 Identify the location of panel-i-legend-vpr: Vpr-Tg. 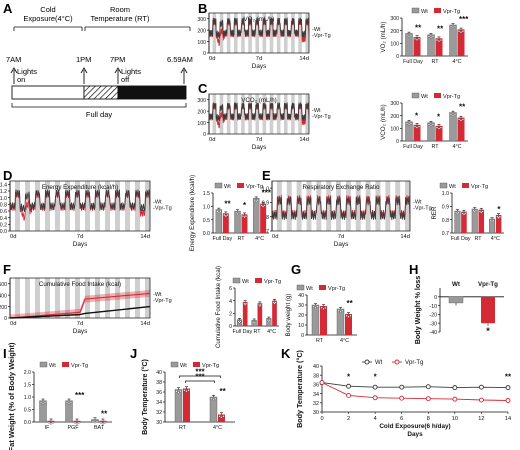
(79, 366).